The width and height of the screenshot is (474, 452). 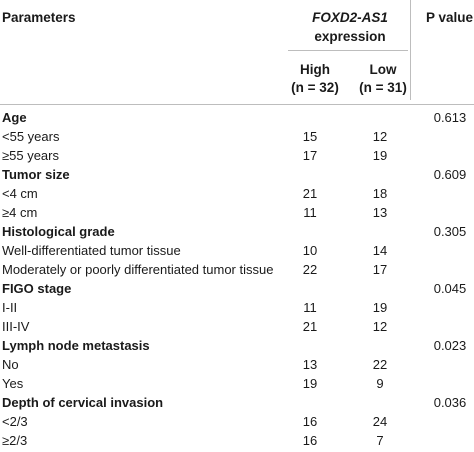 I want to click on section-label: Histological grade, so click(x=58, y=231).